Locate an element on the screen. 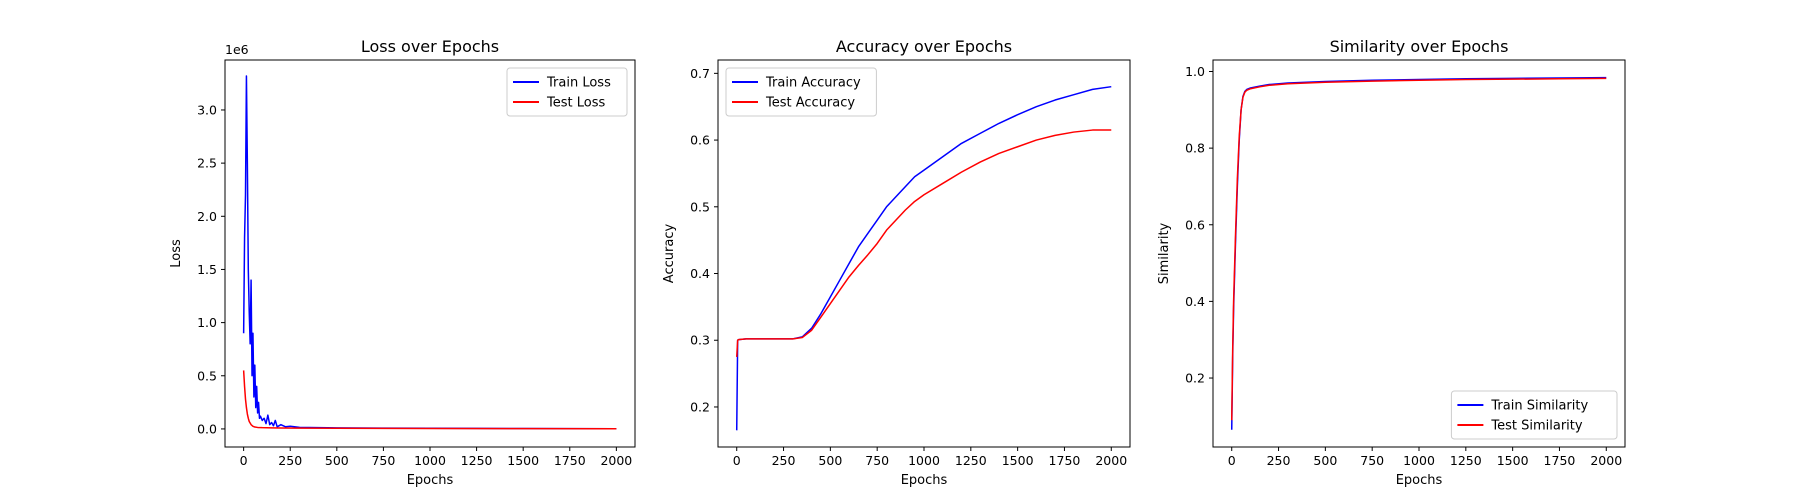  chart-title: Accuracy over Epochs is located at coordinates (924, 46).